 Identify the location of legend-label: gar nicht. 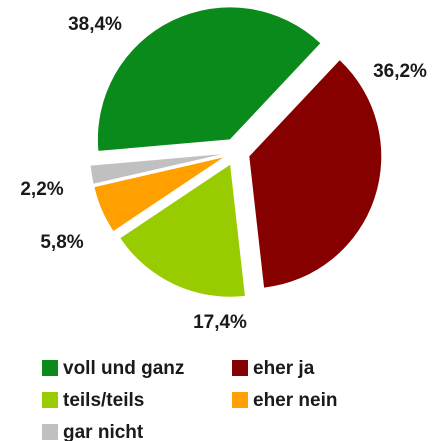
(103, 431).